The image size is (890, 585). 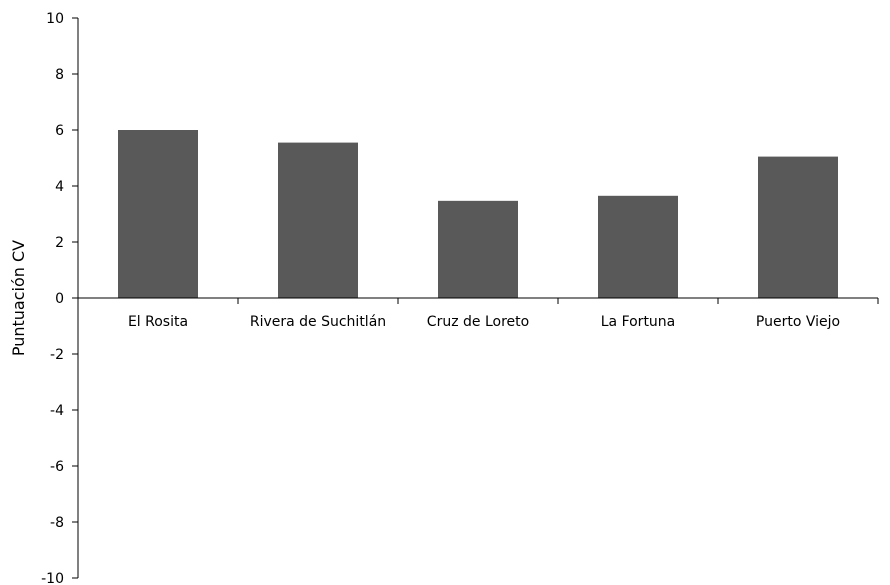 What do you see at coordinates (59, 75) in the screenshot?
I see `y-tick-label: 8` at bounding box center [59, 75].